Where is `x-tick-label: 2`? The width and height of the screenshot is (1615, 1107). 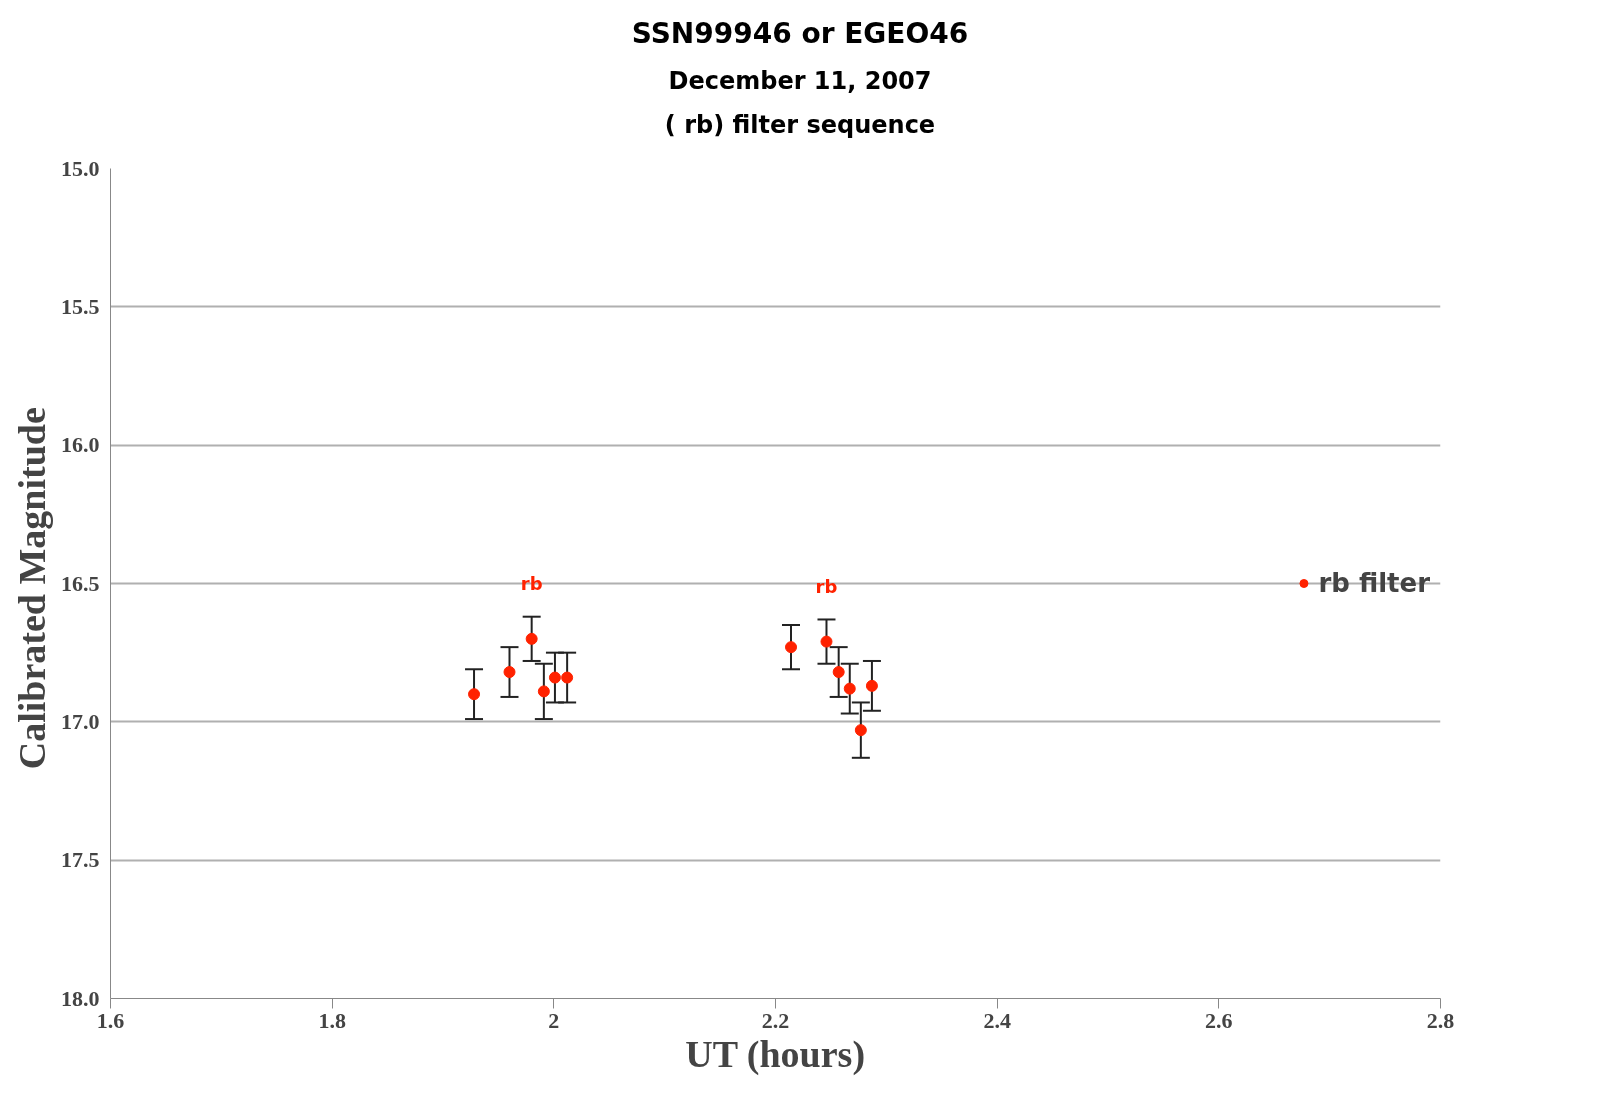
x-tick-label: 2 is located at coordinates (554, 1020).